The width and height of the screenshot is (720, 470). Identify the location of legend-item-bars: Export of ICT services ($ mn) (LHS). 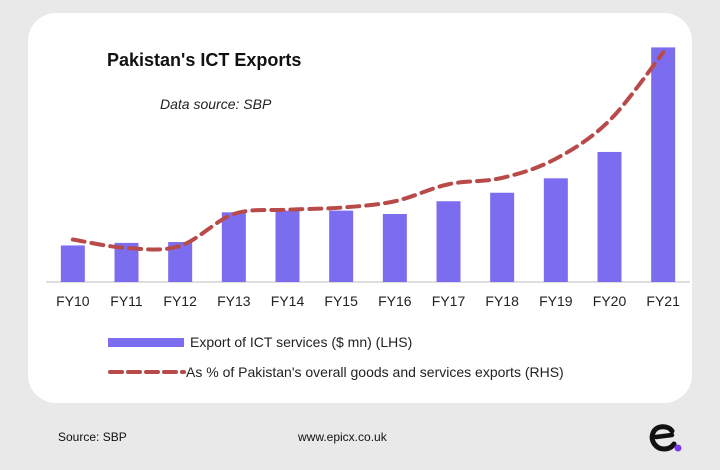
(260, 342).